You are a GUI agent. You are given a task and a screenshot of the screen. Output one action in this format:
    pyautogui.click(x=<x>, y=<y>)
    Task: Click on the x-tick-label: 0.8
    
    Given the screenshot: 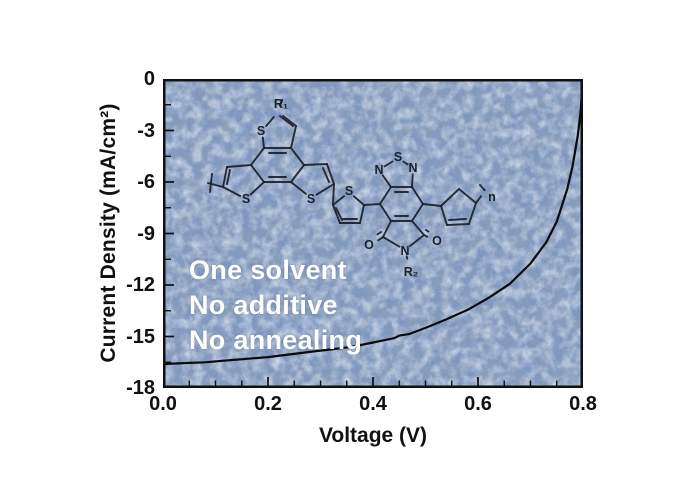 What is the action you would take?
    pyautogui.click(x=583, y=404)
    